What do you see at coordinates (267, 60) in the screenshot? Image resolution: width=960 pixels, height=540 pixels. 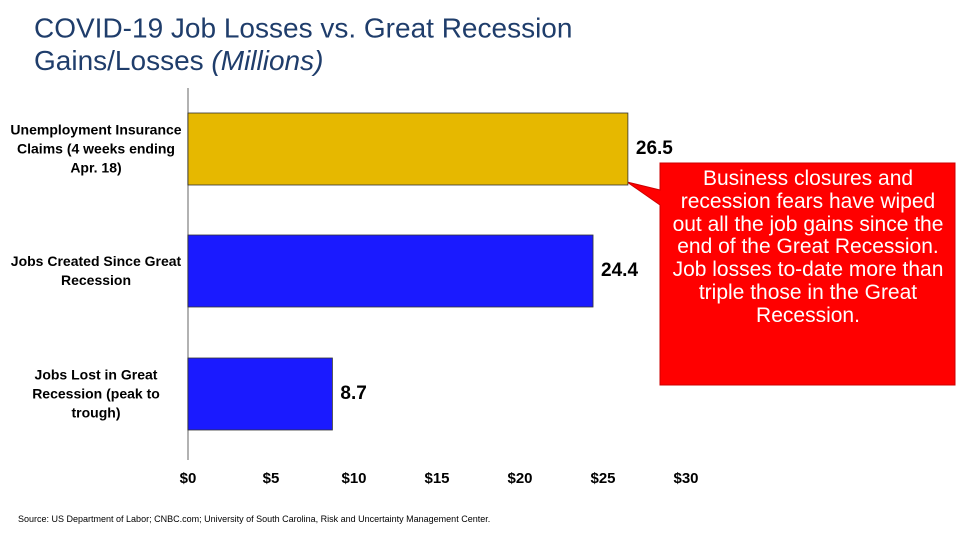 I see `title-unit: (Millions)` at bounding box center [267, 60].